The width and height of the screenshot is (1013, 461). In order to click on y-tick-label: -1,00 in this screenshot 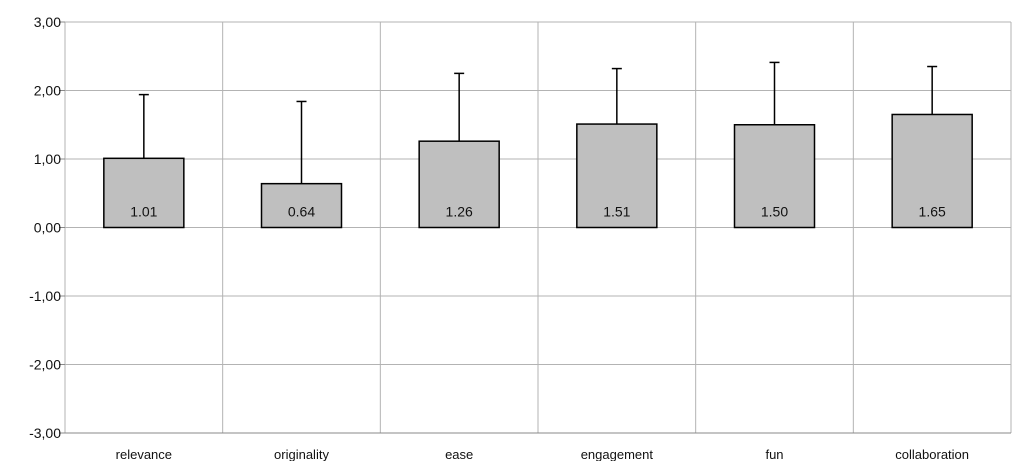, I will do `click(45, 296)`.